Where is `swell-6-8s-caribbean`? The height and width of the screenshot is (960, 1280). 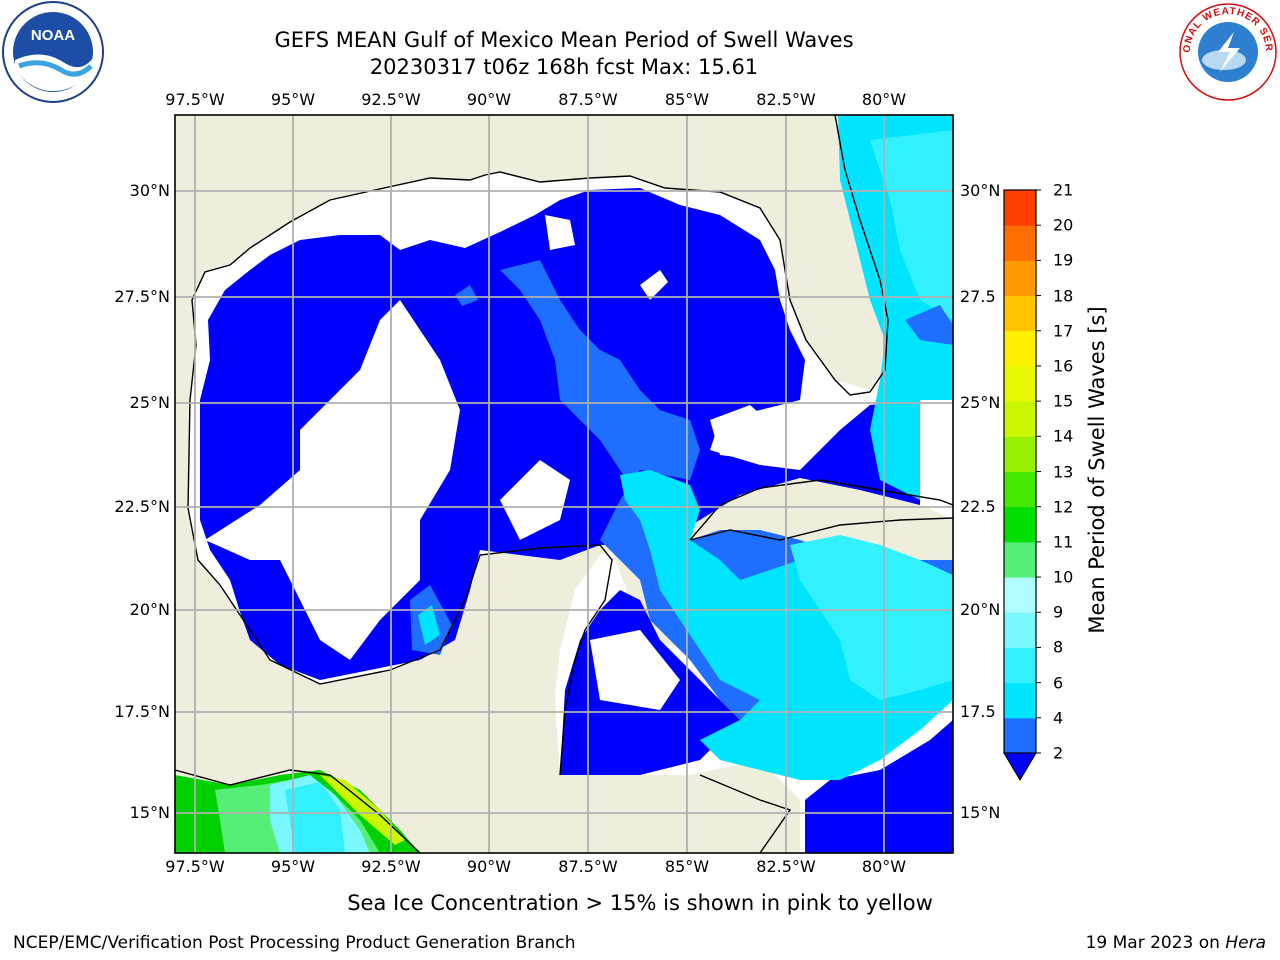 swell-6-8s-caribbean is located at coordinates (871, 617).